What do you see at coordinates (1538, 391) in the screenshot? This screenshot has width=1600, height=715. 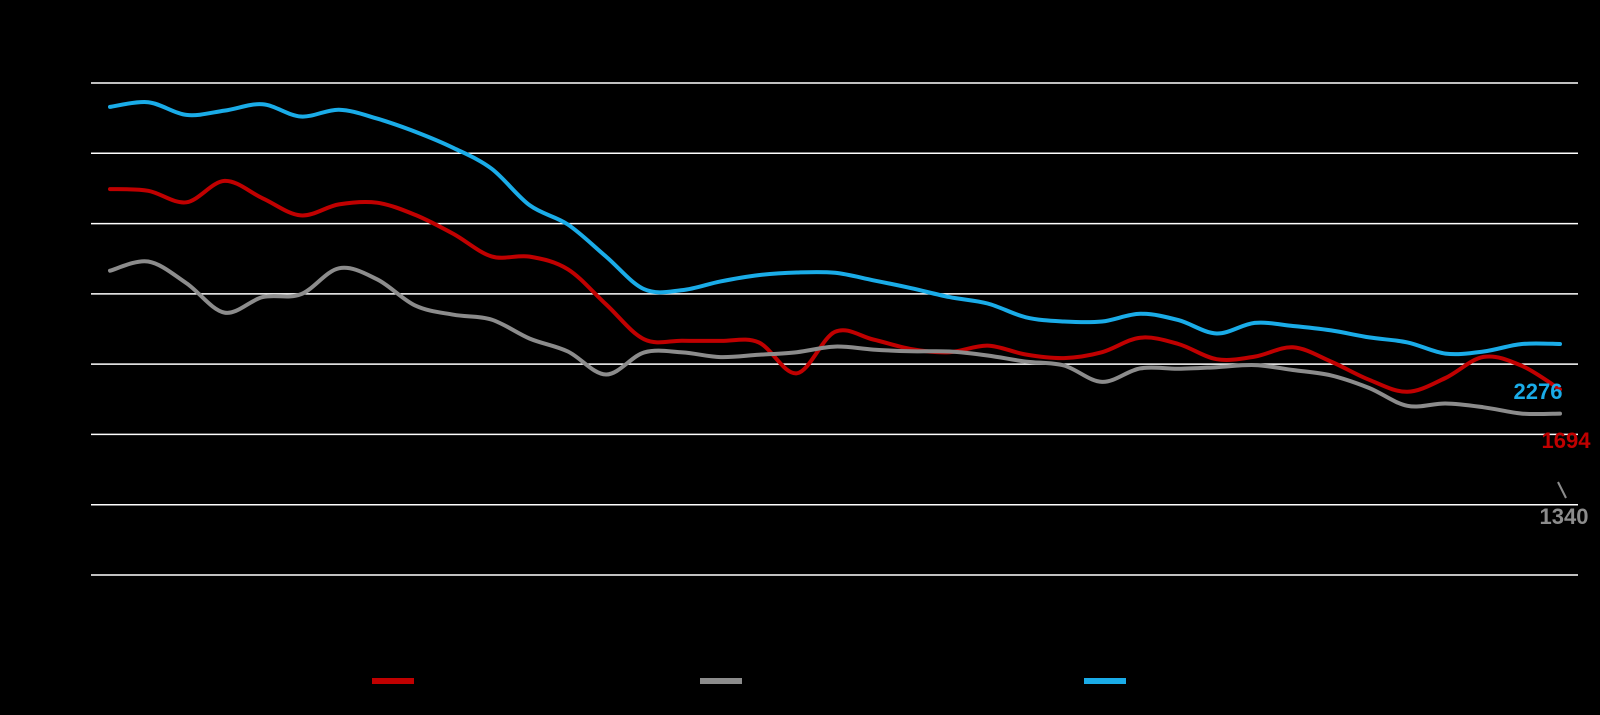 I see `end-label-blue: 2276` at bounding box center [1538, 391].